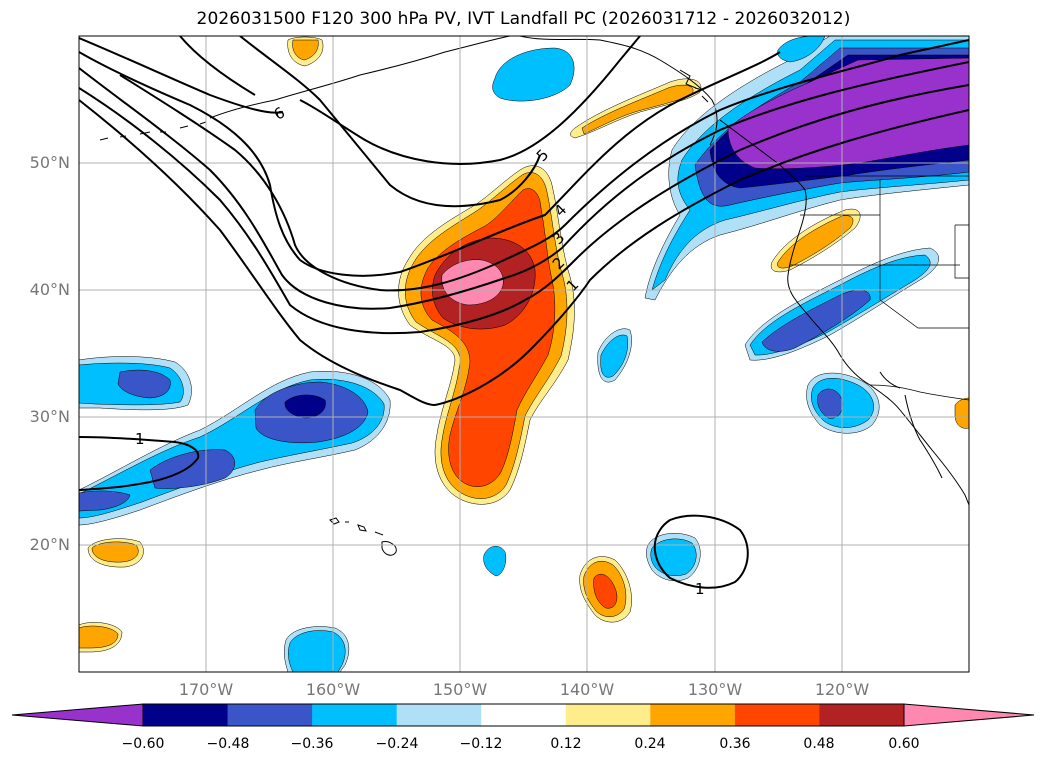 Image resolution: width=1047 pixels, height=765 pixels. Describe the element at coordinates (49, 162) in the screenshot. I see `lat-label-50n: 50°N` at that location.